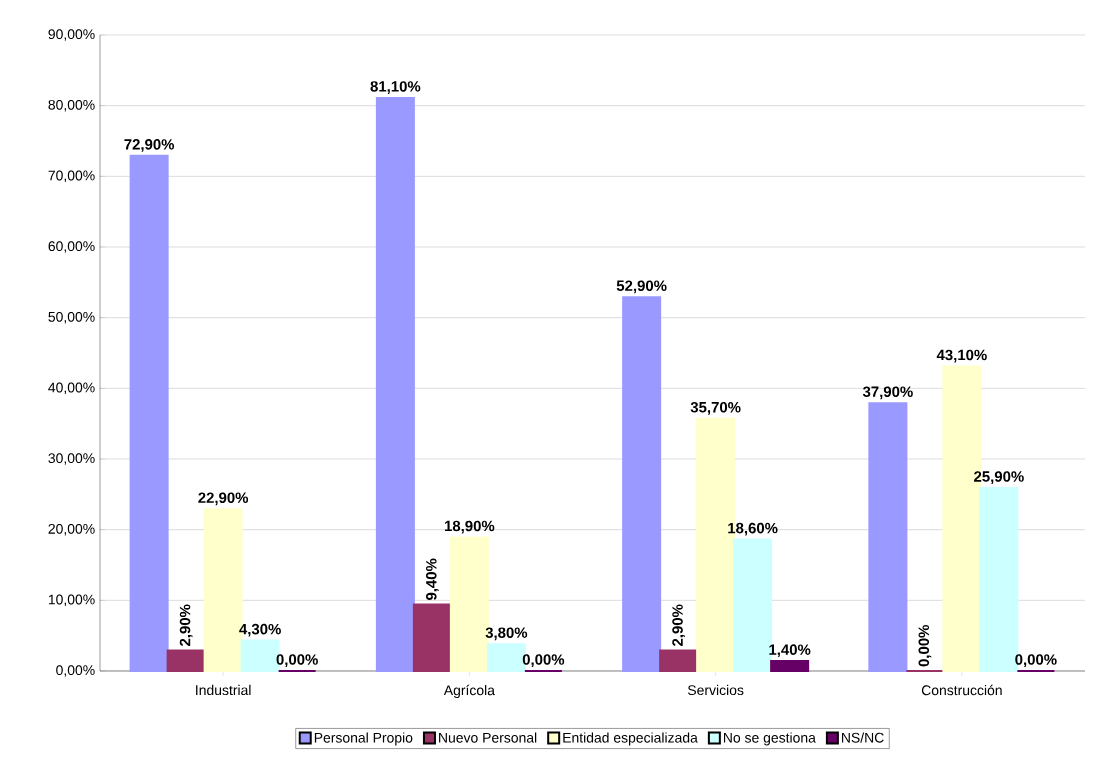 Image resolution: width=1118 pixels, height=781 pixels. Describe the element at coordinates (506, 634) in the screenshot. I see `data-label: 3,80%` at that location.